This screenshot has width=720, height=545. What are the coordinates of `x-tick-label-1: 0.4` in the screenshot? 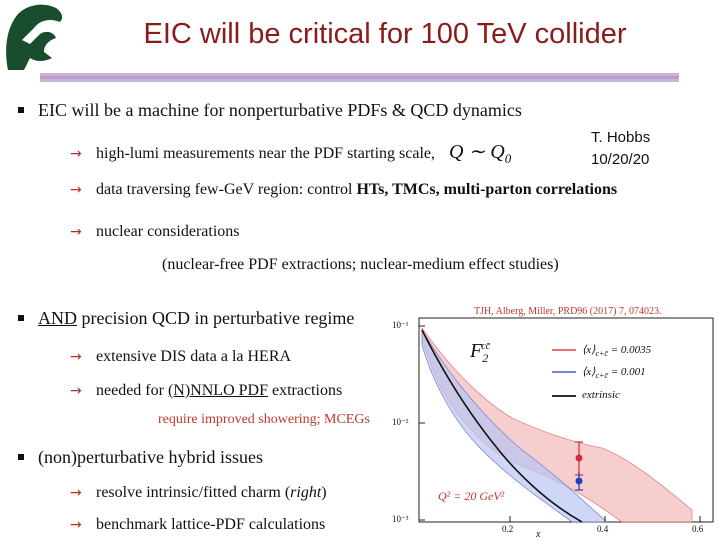 It's located at (603, 529).